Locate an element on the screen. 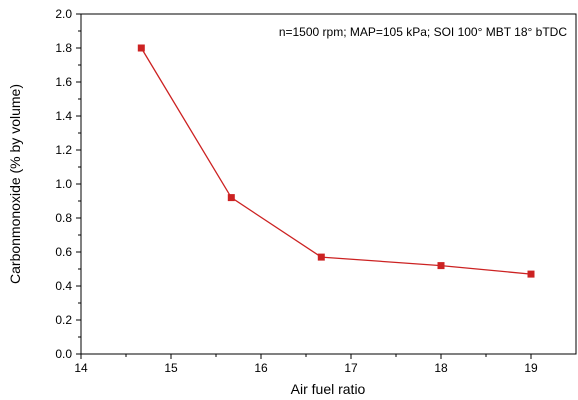 The width and height of the screenshot is (578, 400). x-tick-label: 18 is located at coordinates (441, 368).